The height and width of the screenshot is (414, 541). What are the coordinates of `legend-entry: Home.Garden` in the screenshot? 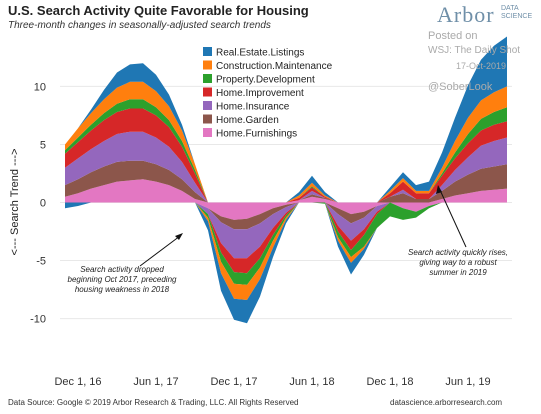 It's located at (247, 120).